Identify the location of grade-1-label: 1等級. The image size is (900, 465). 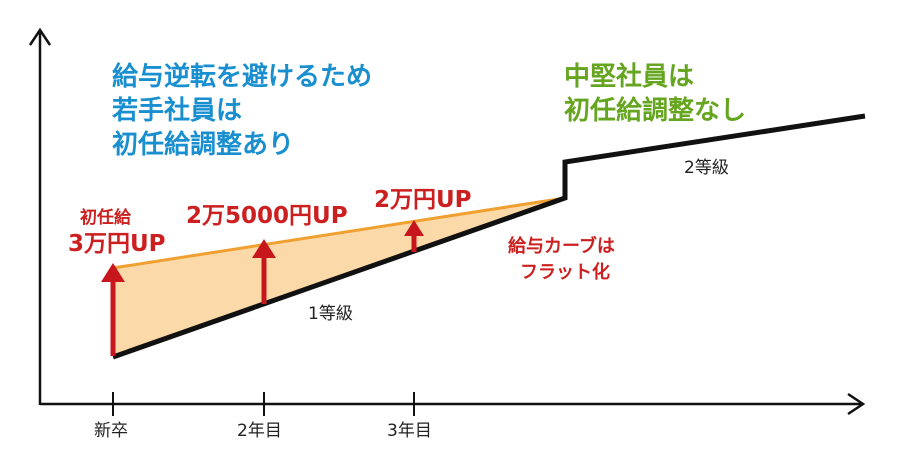
(330, 314).